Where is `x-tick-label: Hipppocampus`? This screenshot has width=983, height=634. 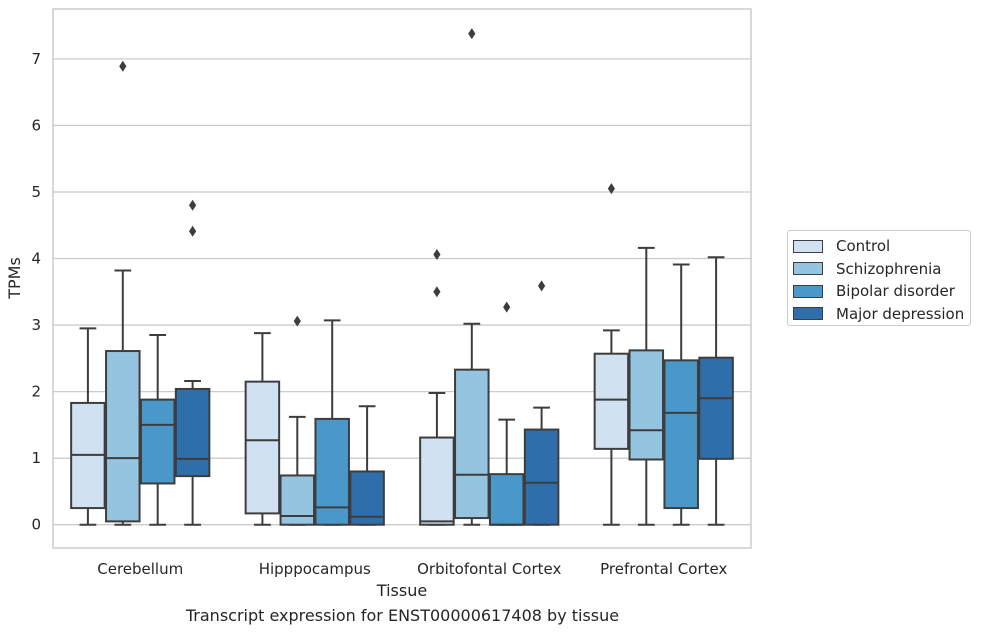 x-tick-label: Hipppocampus is located at coordinates (315, 569).